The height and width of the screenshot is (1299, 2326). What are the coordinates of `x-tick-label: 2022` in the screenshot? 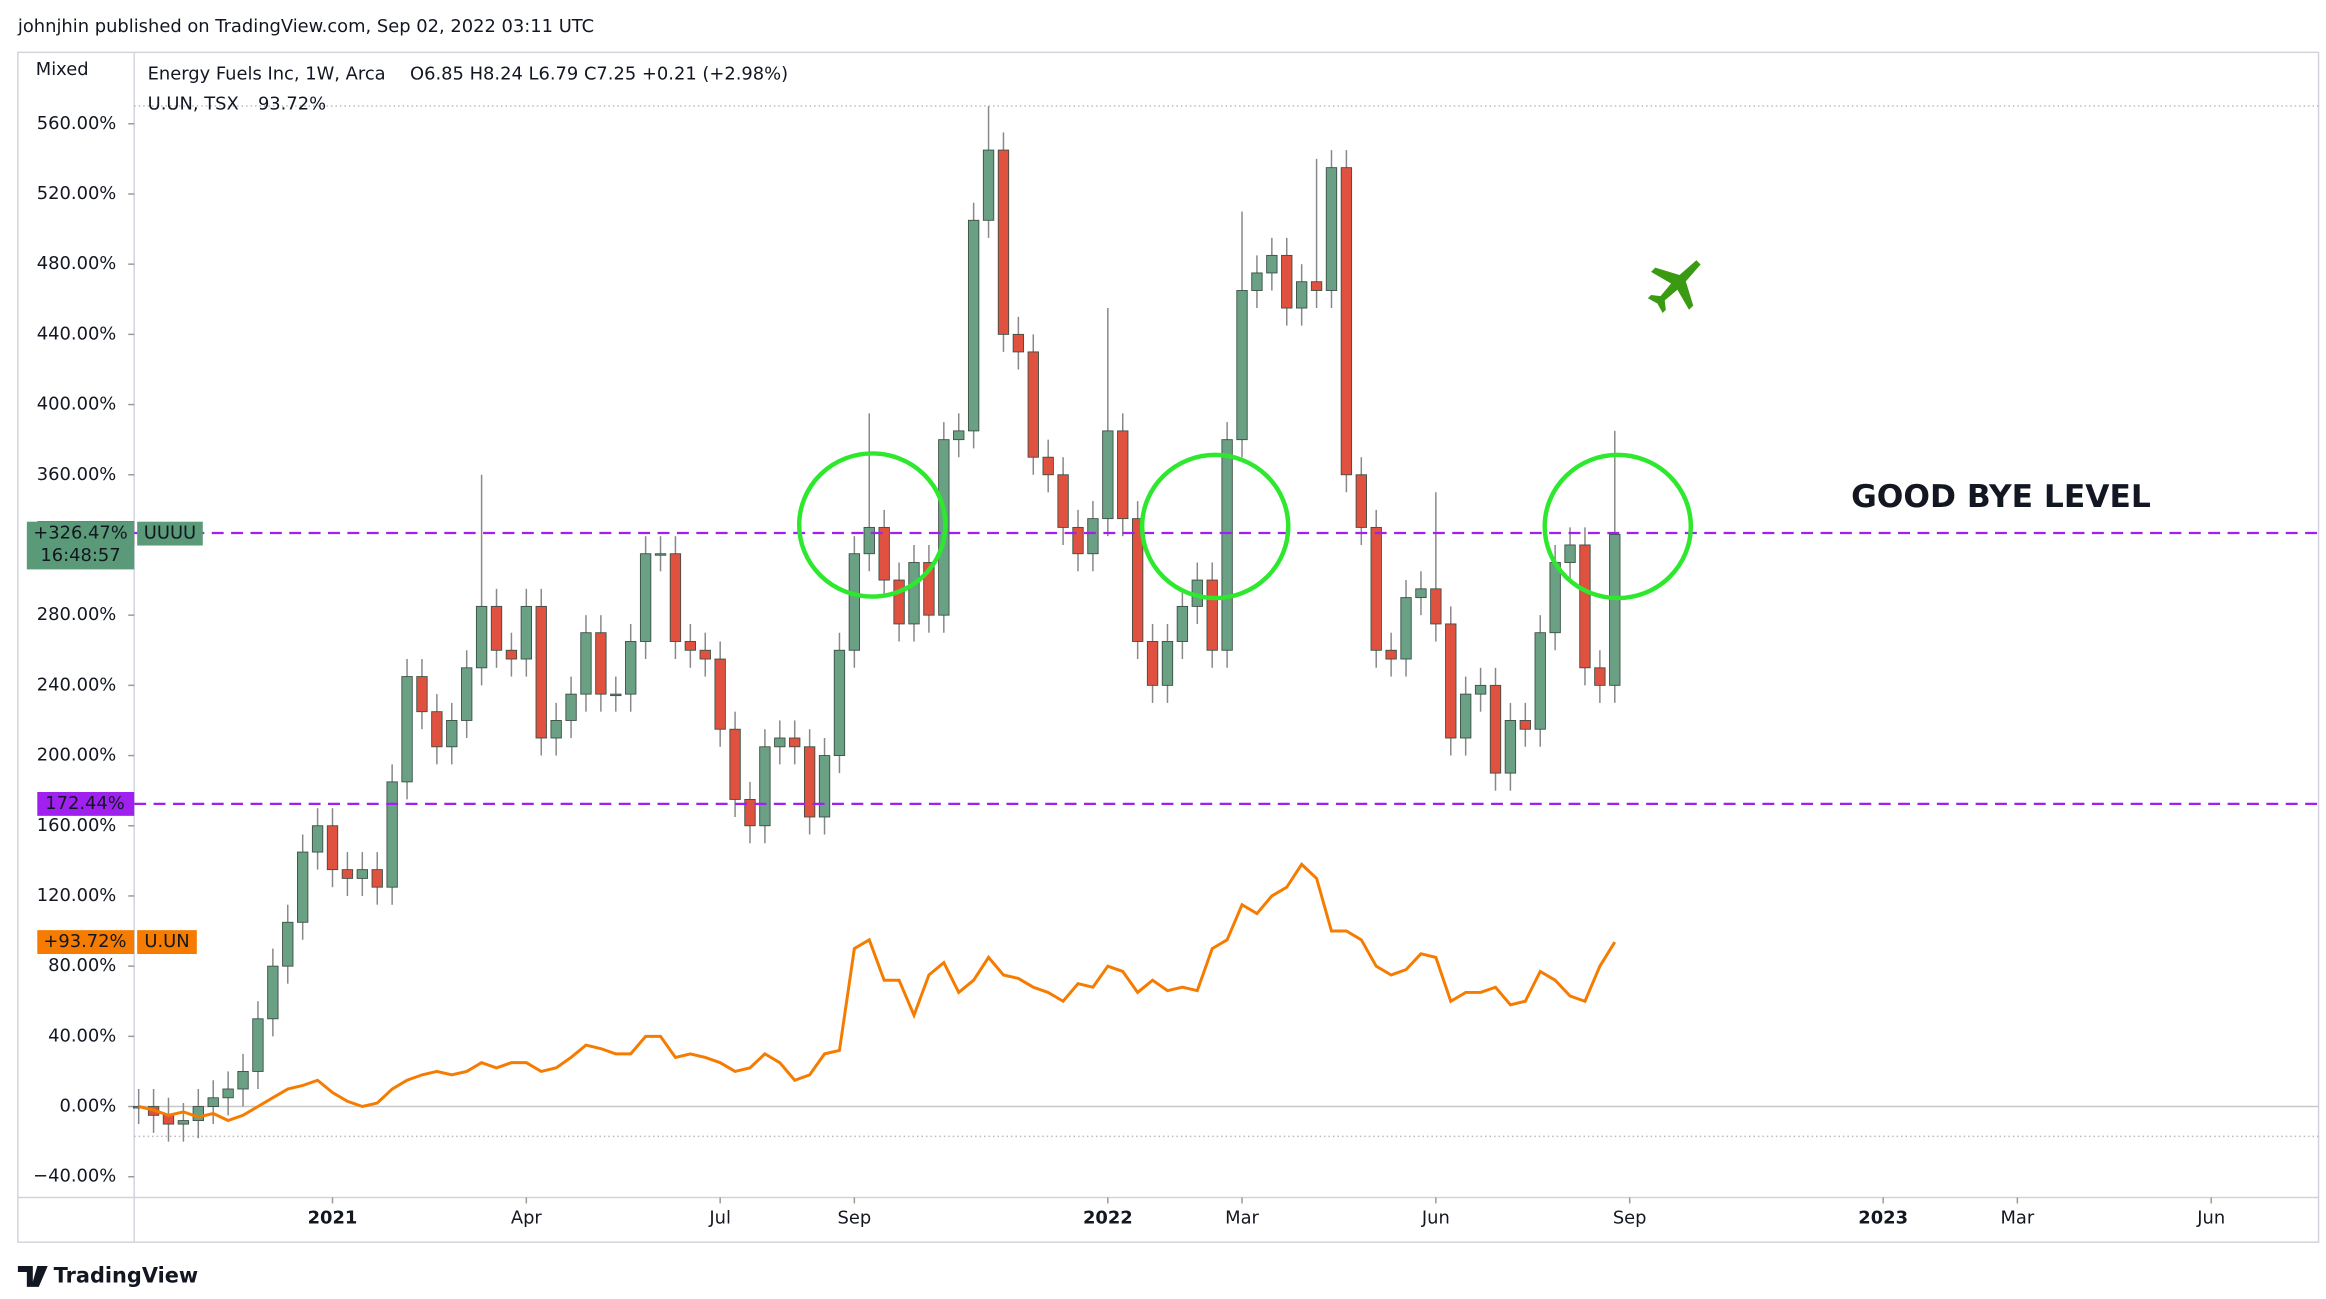 It's located at (1108, 1217).